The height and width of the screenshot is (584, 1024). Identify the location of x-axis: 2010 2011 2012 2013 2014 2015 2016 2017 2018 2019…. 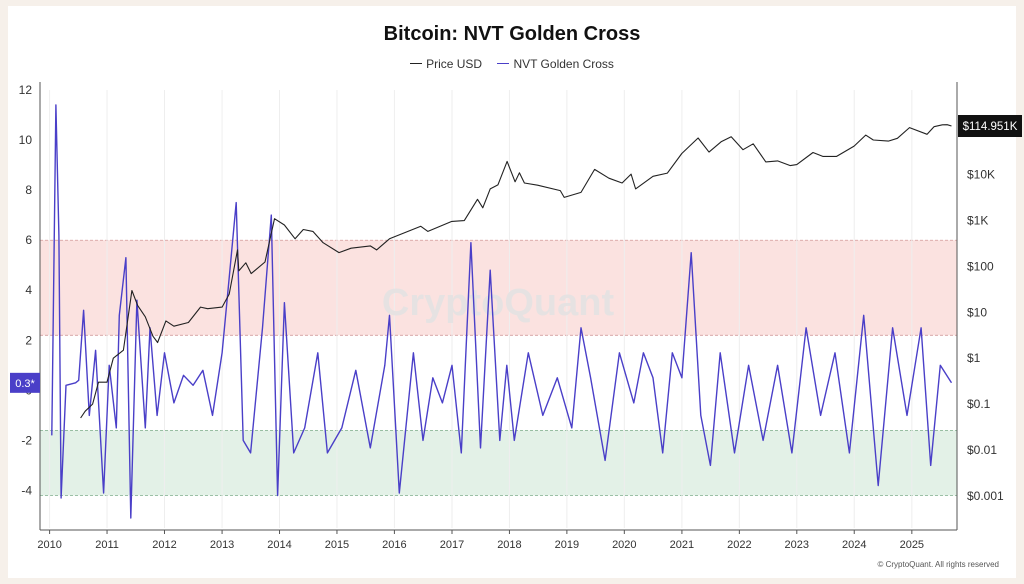
(497, 540).